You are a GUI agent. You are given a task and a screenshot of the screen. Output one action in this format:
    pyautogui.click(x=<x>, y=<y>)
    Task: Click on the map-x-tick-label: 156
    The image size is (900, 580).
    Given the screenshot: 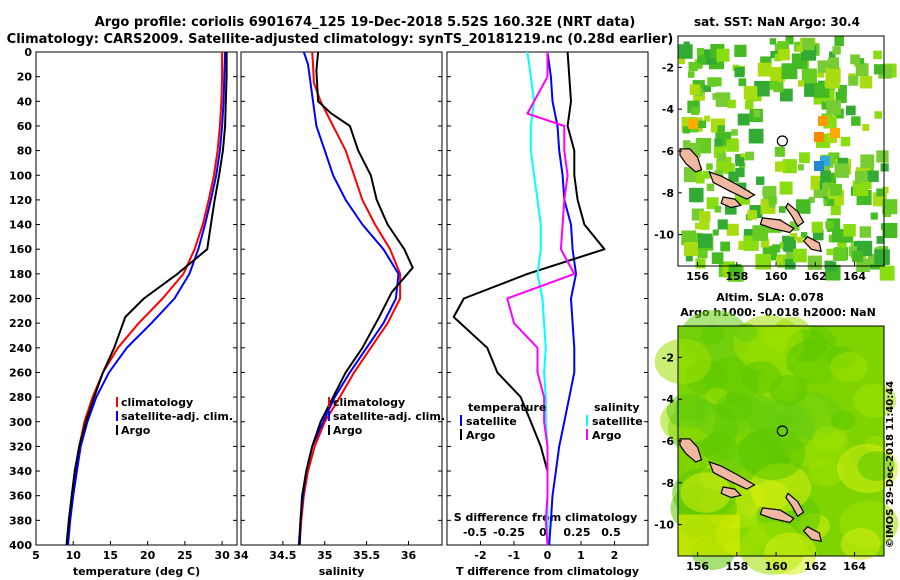 What is the action you would take?
    pyautogui.click(x=697, y=566)
    